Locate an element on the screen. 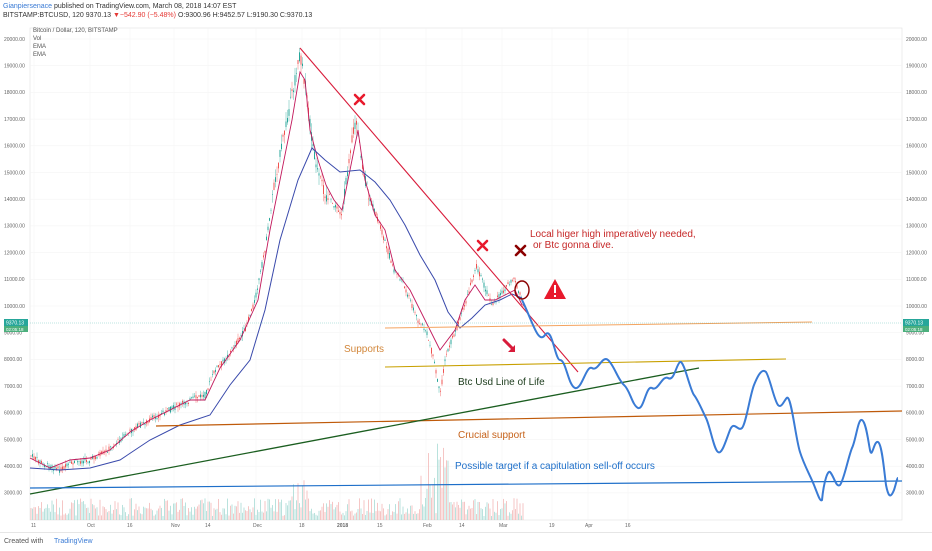  x-tick-label: 18 is located at coordinates (302, 526).